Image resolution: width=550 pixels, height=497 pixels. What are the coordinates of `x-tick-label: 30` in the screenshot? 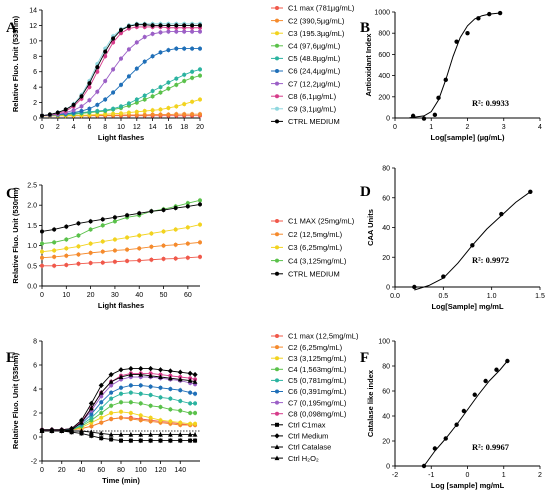 It's located at (115, 295).